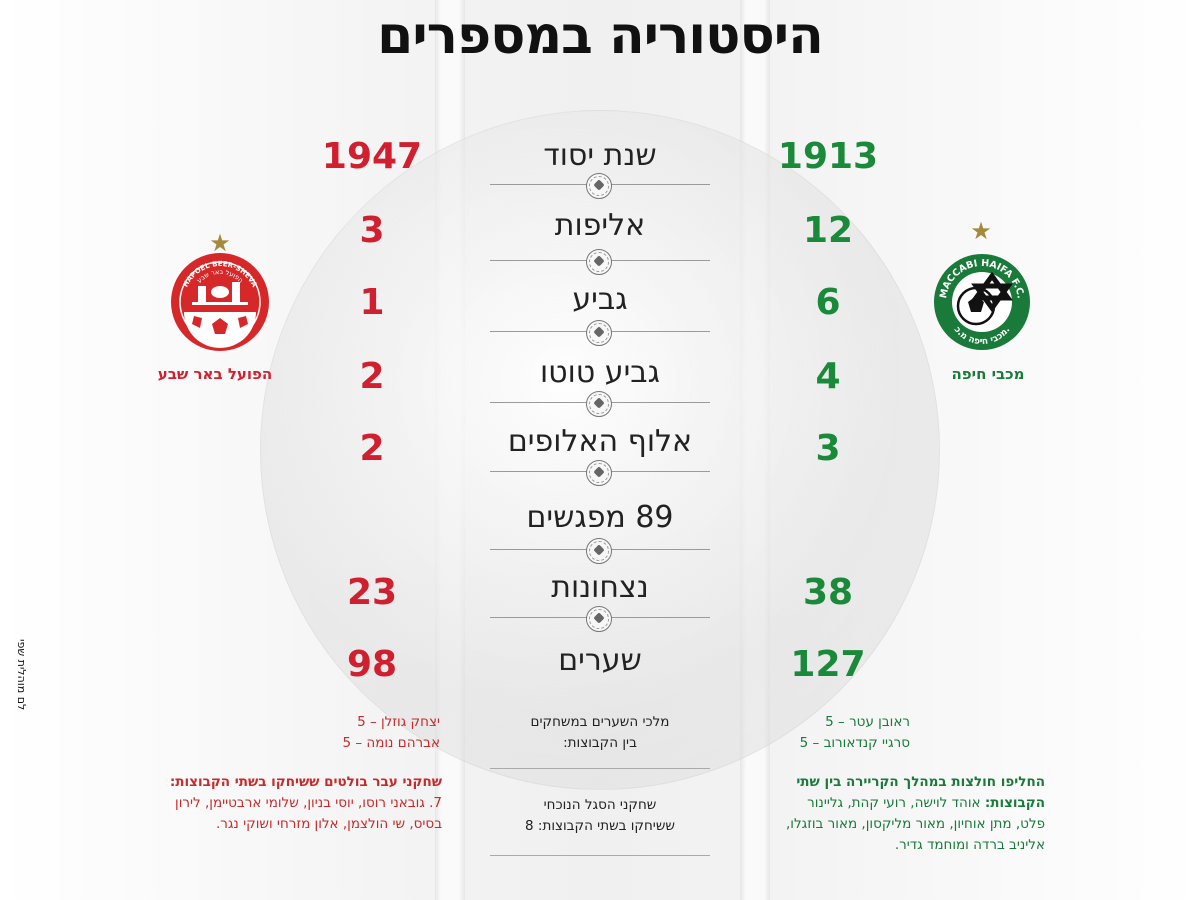 The image size is (1200, 900). Describe the element at coordinates (600, 372) in the screenshot. I see `category-toto-cup: גביע טוטו` at that location.